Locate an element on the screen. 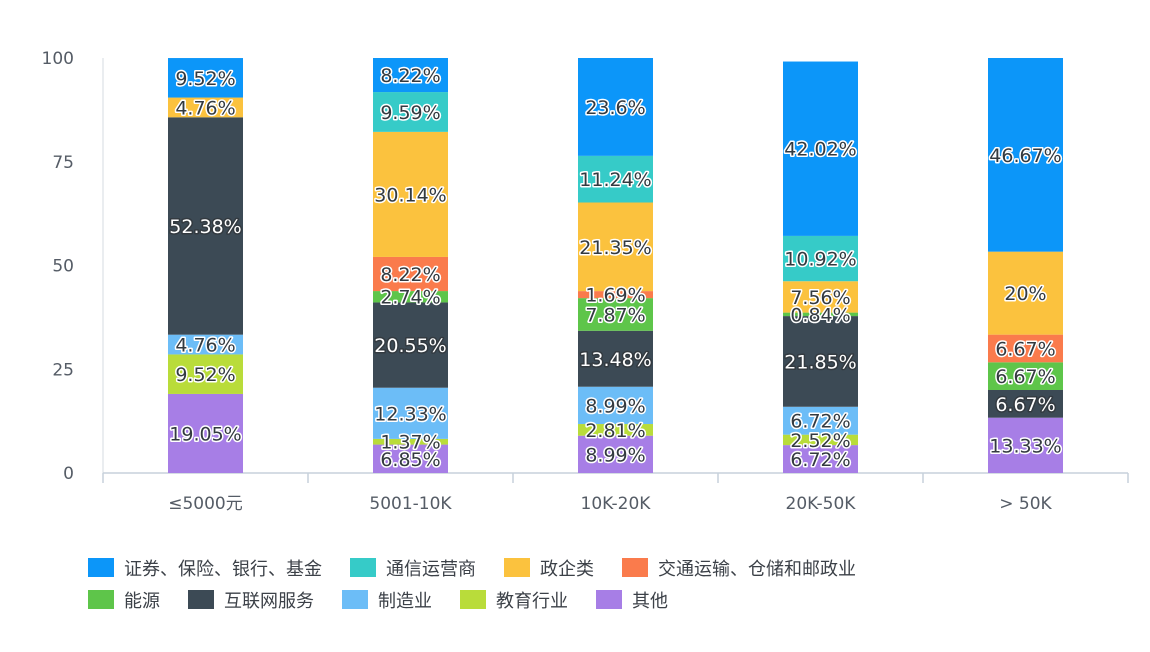 The height and width of the screenshot is (652, 1150). data-label: 52.38% is located at coordinates (205, 227).